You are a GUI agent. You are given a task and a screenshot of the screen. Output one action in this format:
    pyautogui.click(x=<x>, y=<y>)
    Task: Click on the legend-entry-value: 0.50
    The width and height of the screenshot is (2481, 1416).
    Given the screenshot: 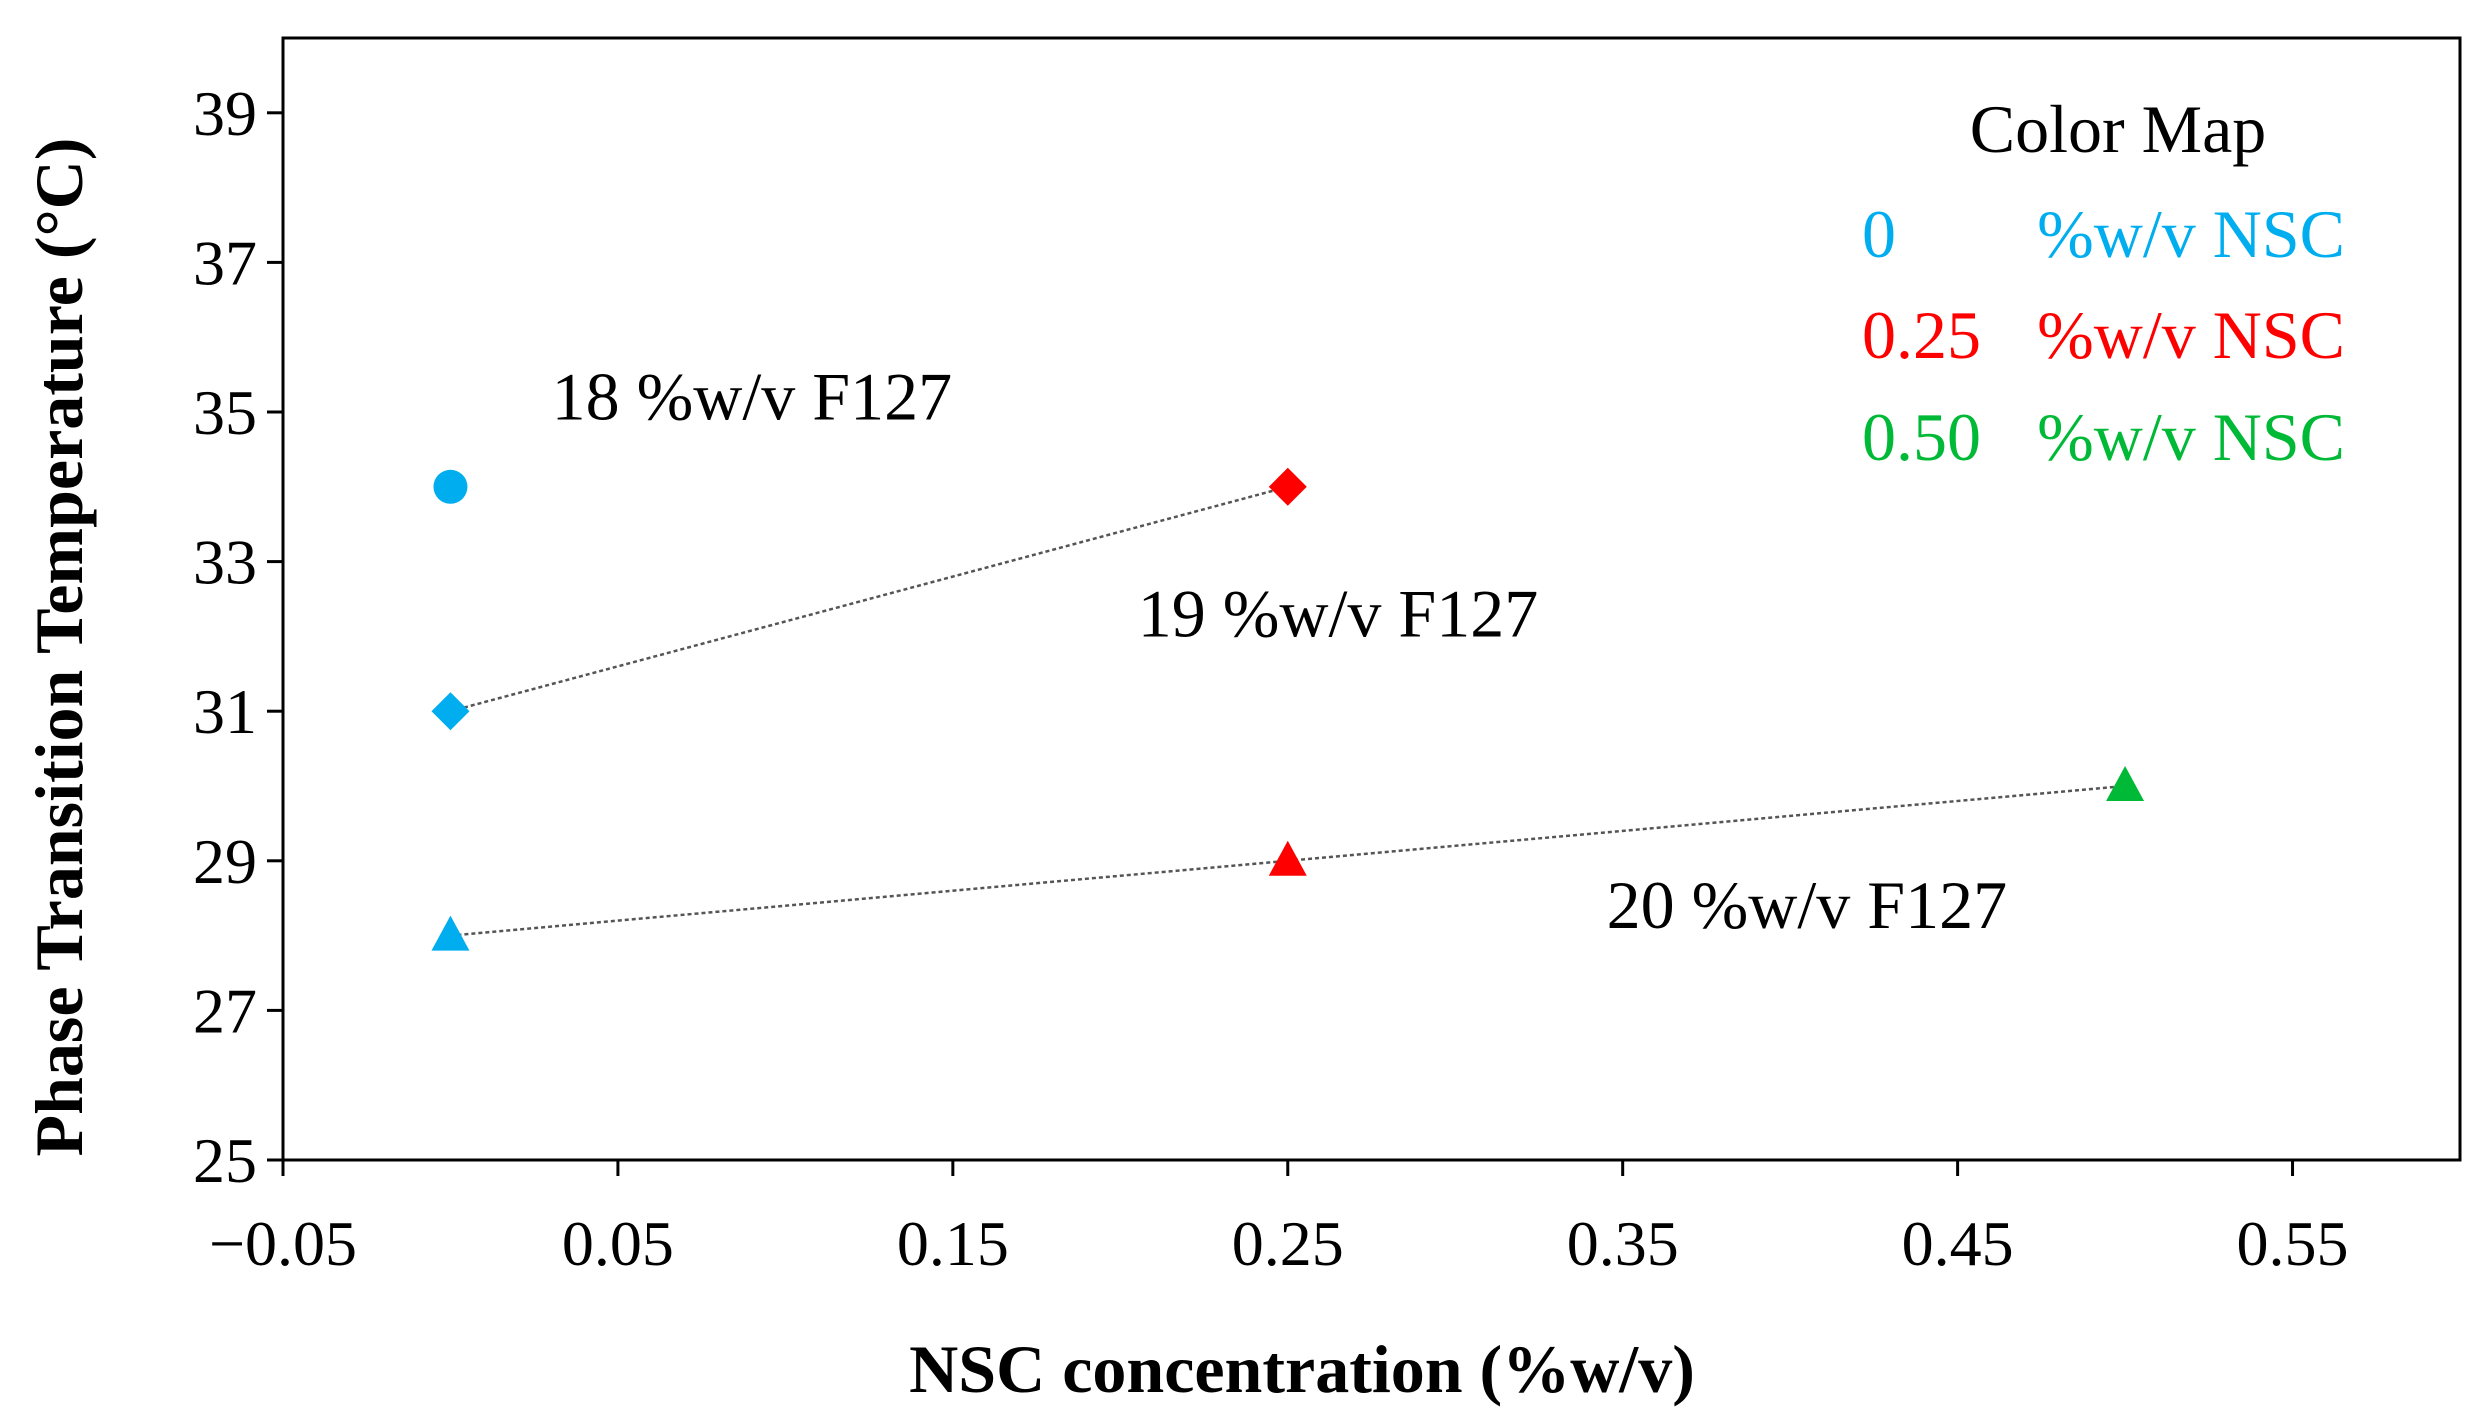 What is the action you would take?
    pyautogui.click(x=1921, y=437)
    